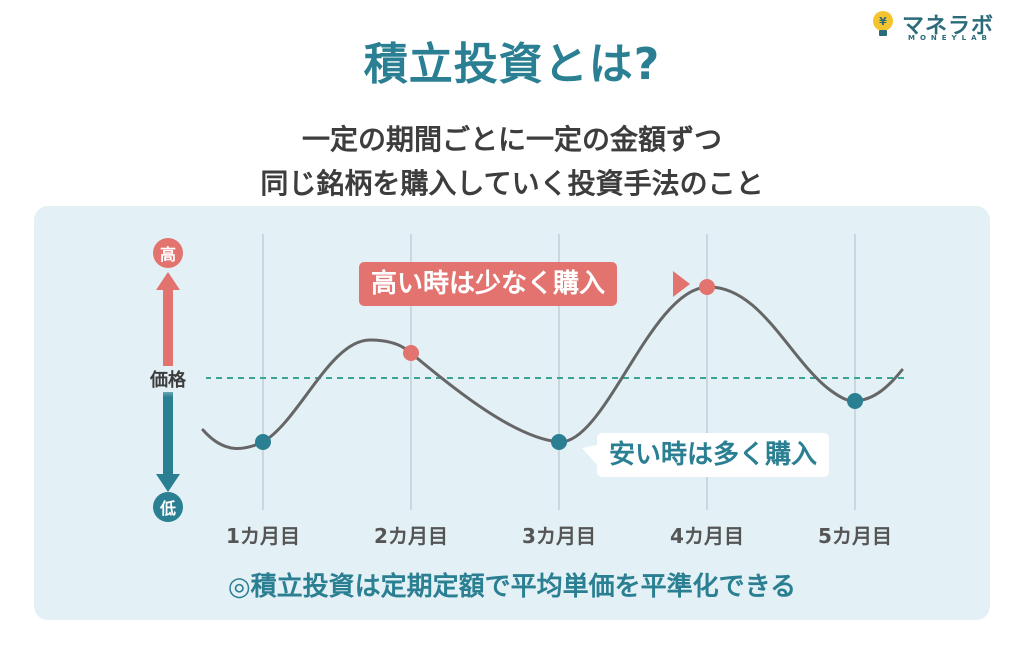 This screenshot has height=656, width=1024. I want to click on page-title: 積立投資とは?, so click(512, 64).